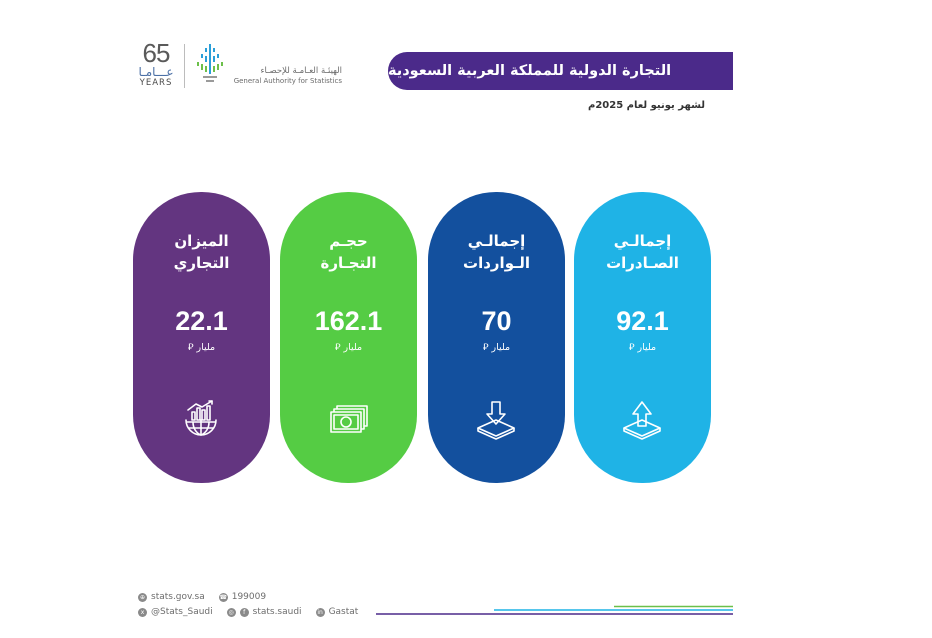 This screenshot has width=932, height=638. I want to click on card-label: إجمالـي الـواردات, so click(496, 252).